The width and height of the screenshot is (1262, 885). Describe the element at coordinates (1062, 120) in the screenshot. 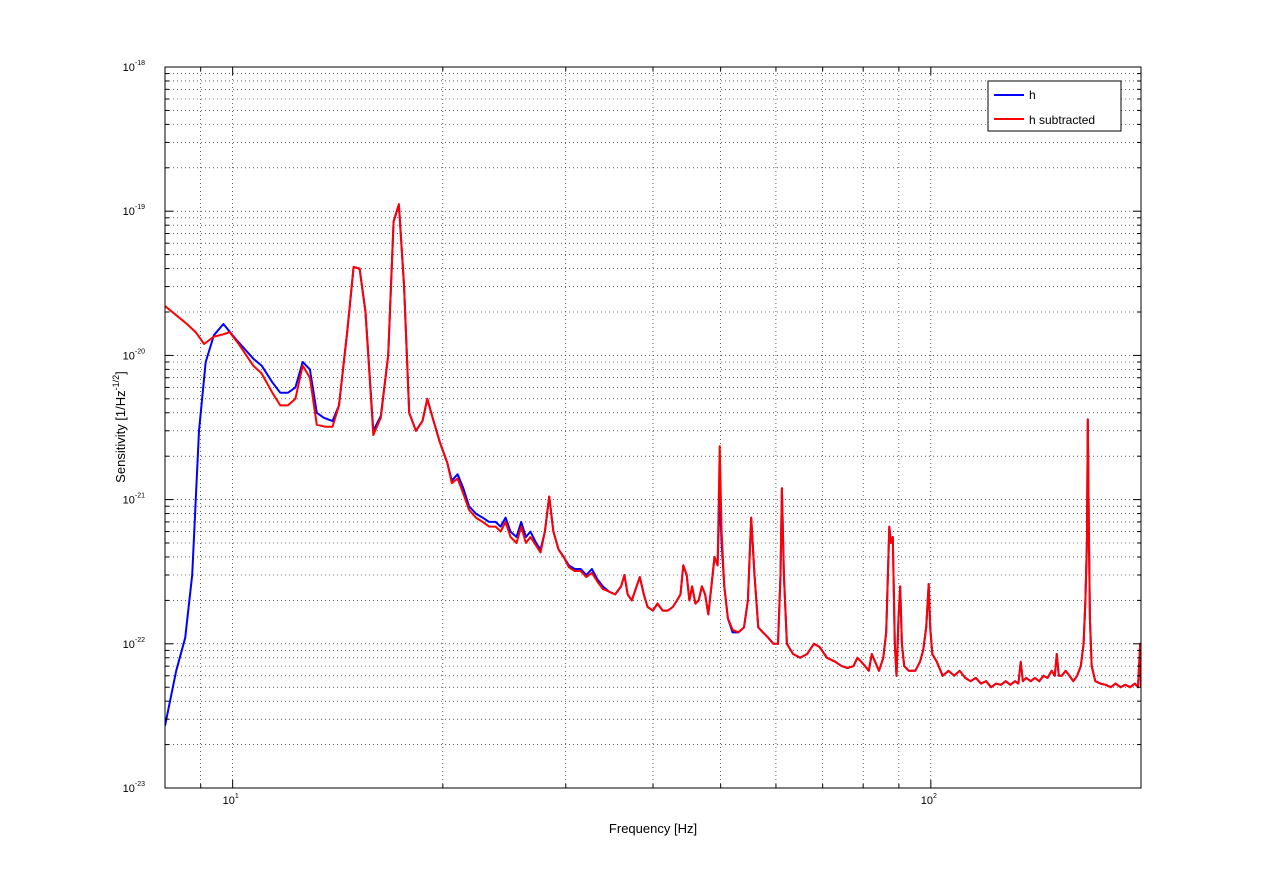

I see `legend-label-h-subtracted: h subtracted` at that location.